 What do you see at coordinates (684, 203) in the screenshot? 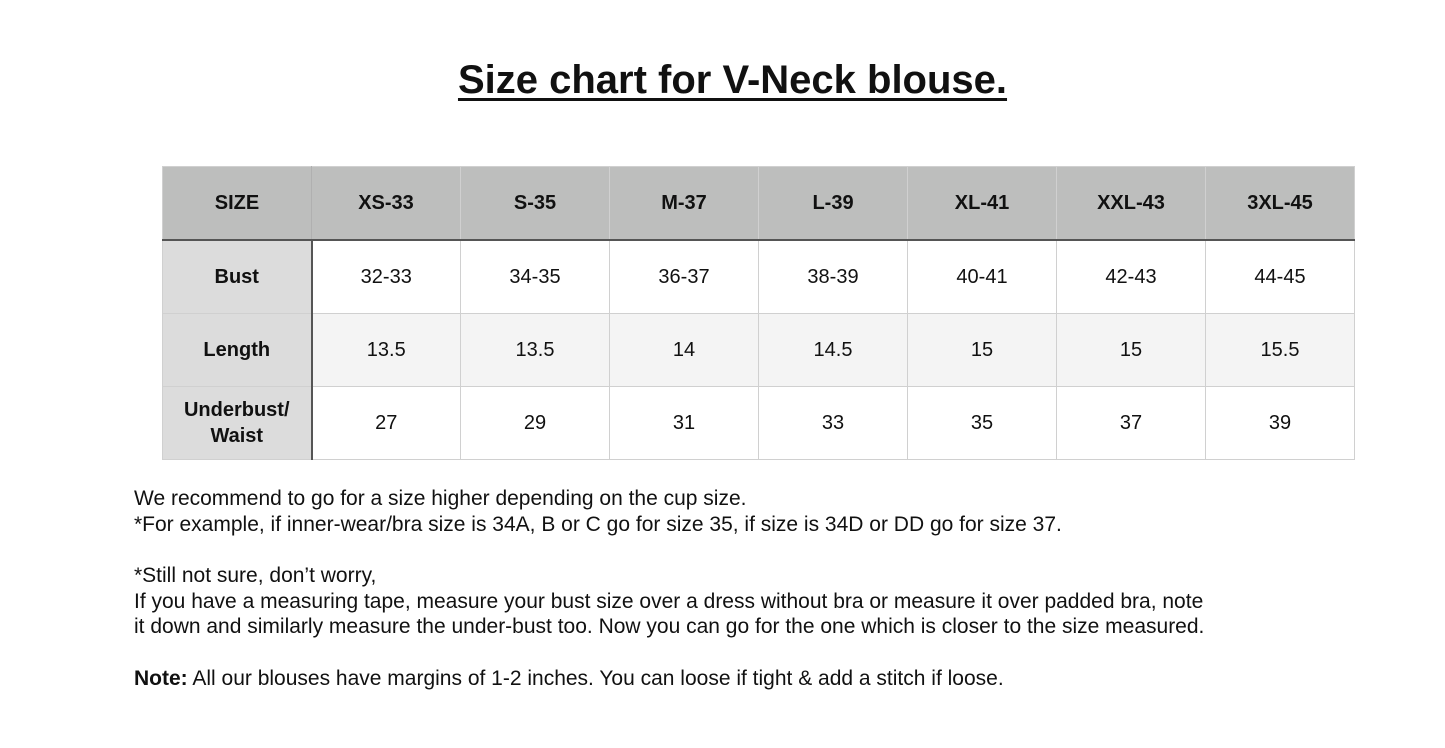
I see `header-cell: M-37` at bounding box center [684, 203].